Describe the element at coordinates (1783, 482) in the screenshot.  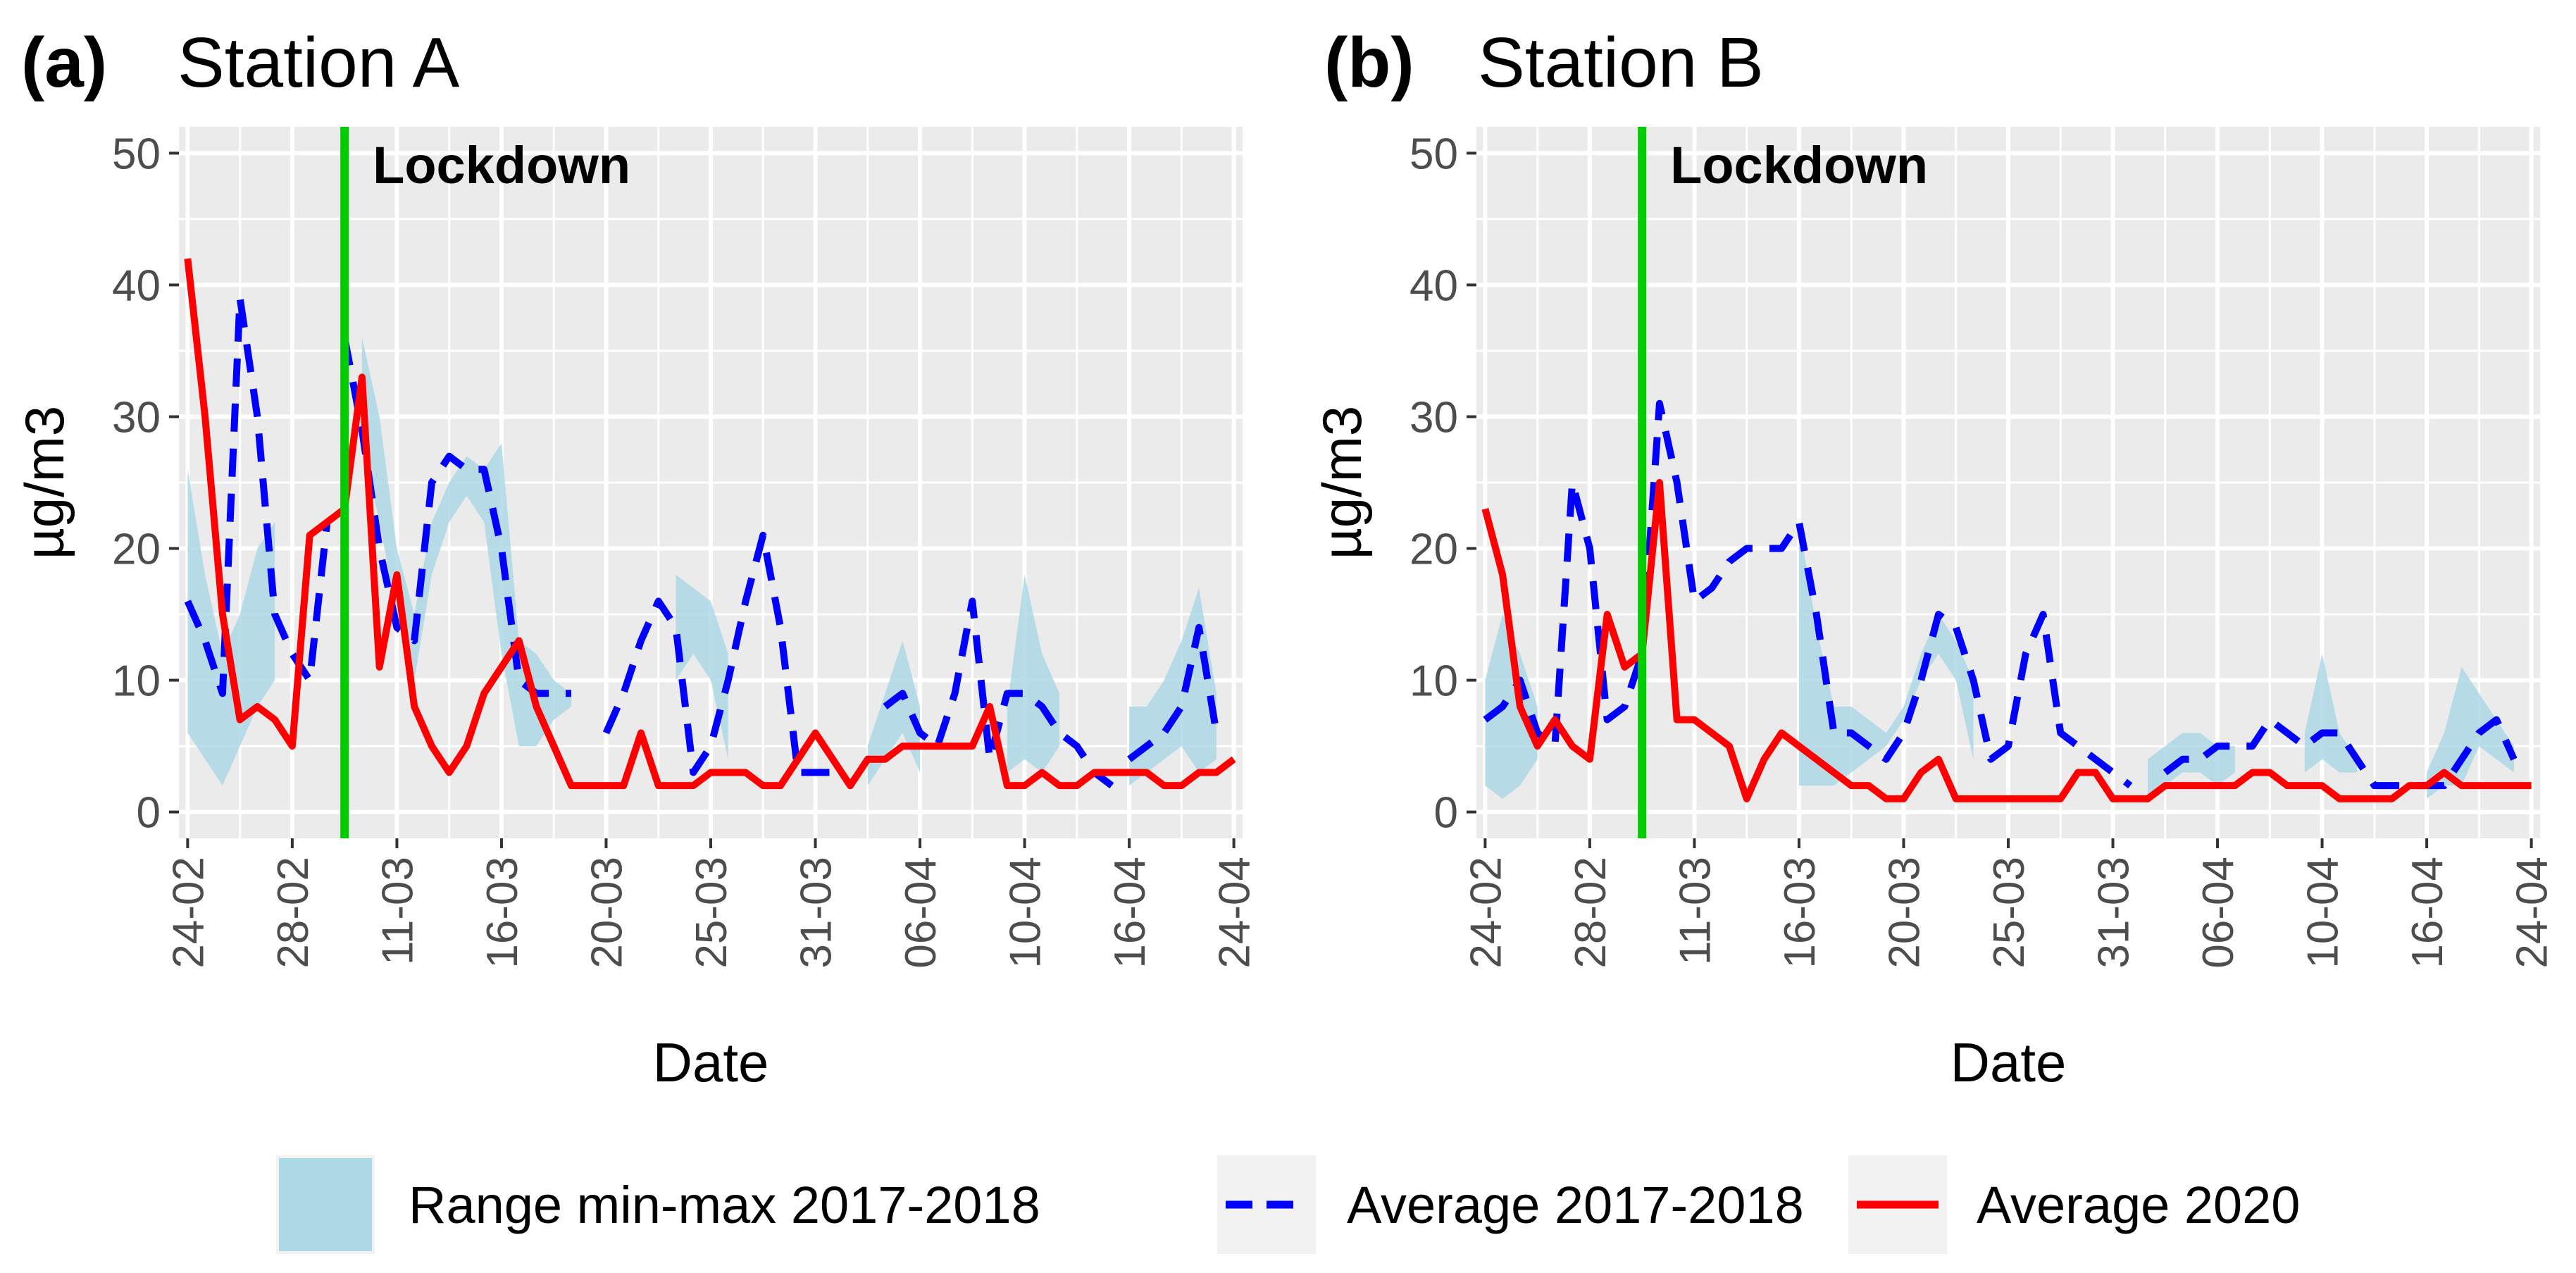
I see `panel-b-lockdown-marker: Lockdown` at that location.